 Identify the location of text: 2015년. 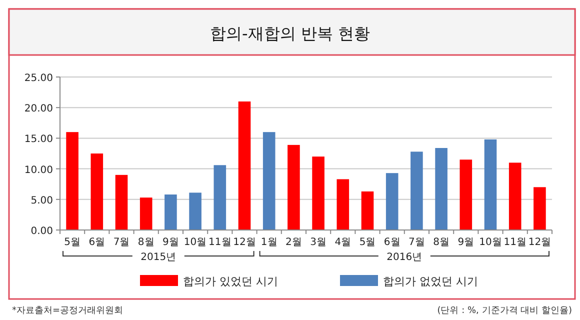
(158, 257).